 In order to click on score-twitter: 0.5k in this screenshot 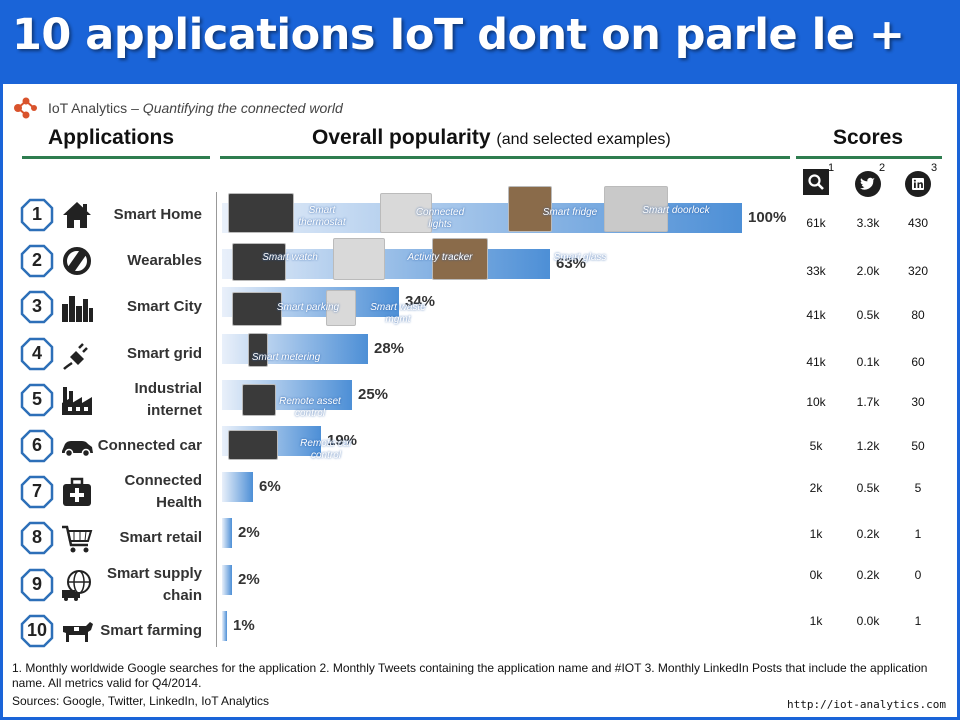, I will do `click(868, 488)`.